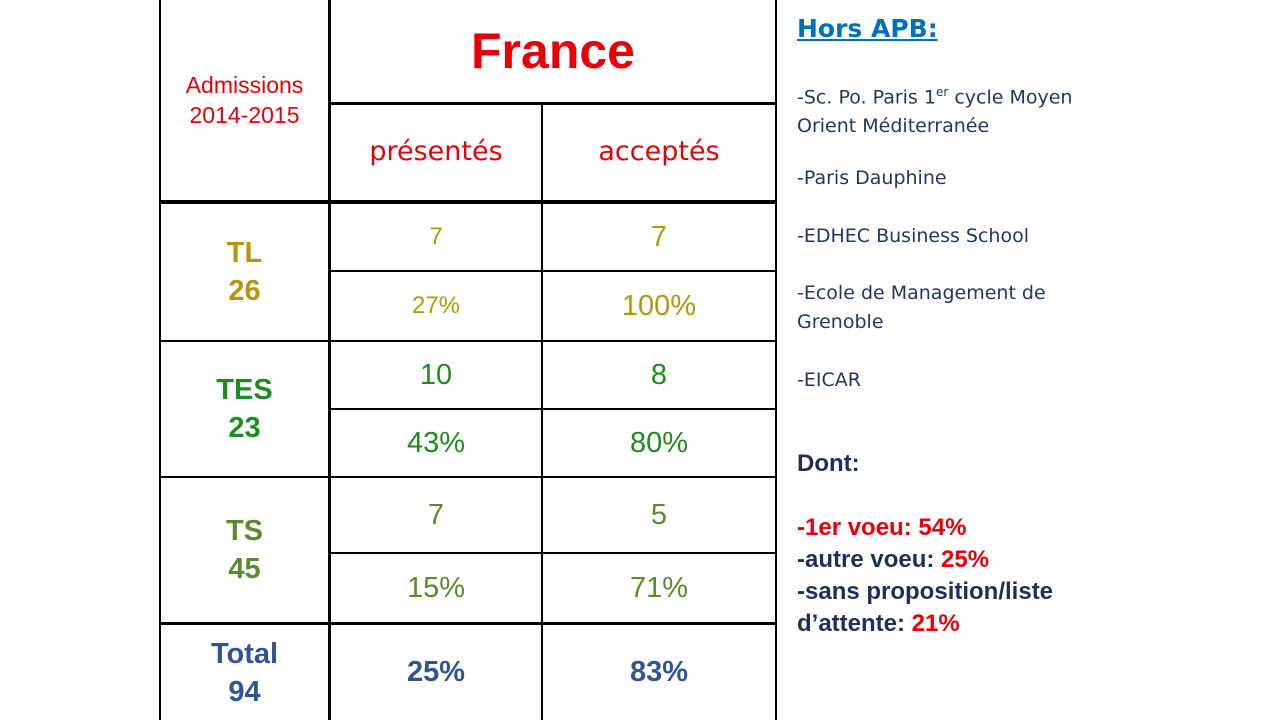  What do you see at coordinates (659, 374) in the screenshot?
I see `table-cell: 8` at bounding box center [659, 374].